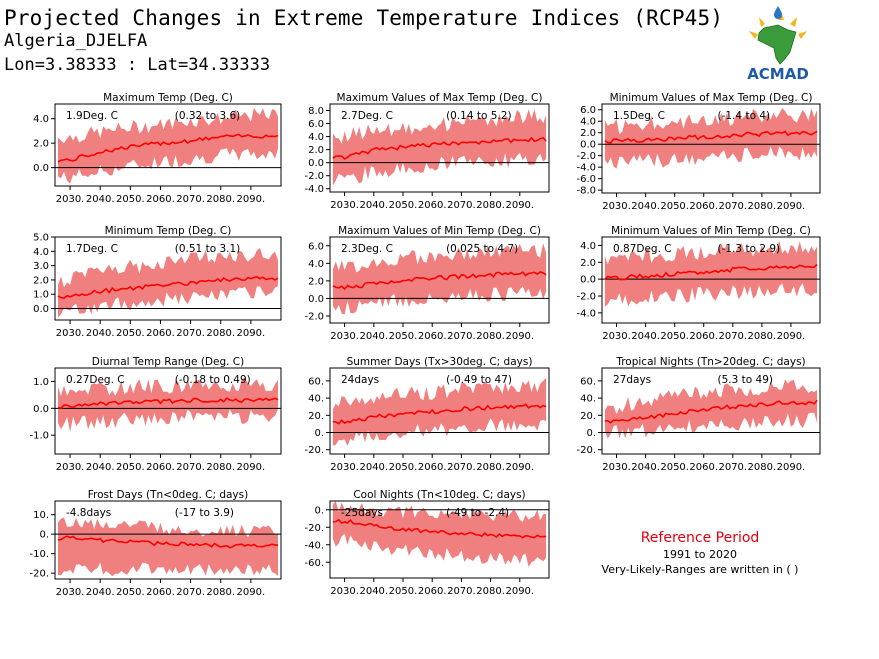  I want to click on panel-title: Tropical Nights (Tn>20deg. C; days), so click(710, 362).